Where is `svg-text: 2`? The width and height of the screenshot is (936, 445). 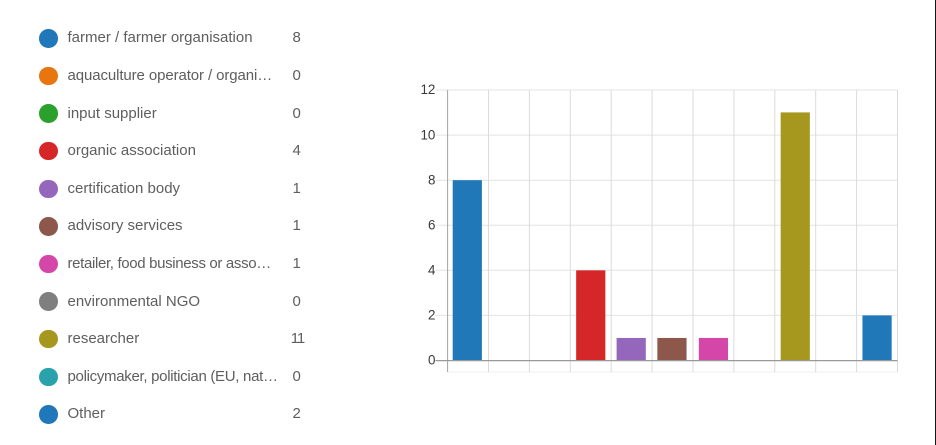
svg-text: 2 is located at coordinates (431, 315).